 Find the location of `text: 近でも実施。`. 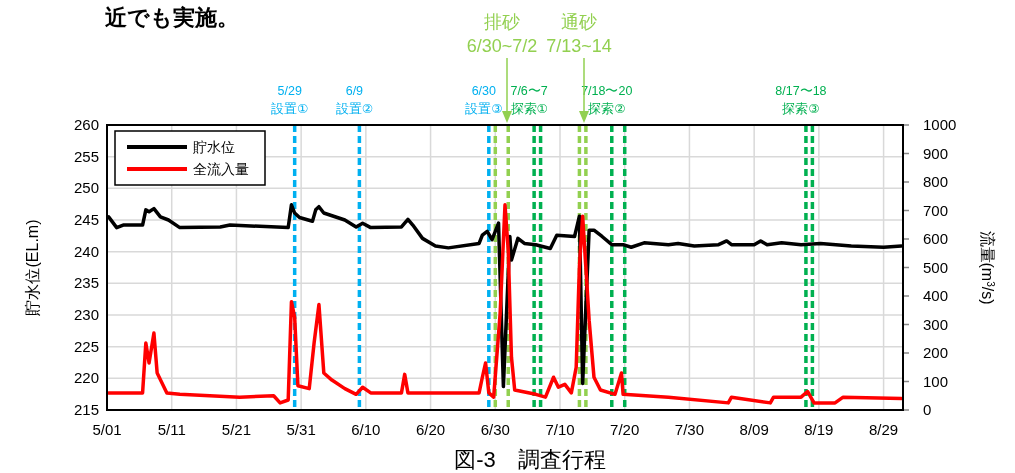

text: 近でも実施。 is located at coordinates (171, 17).